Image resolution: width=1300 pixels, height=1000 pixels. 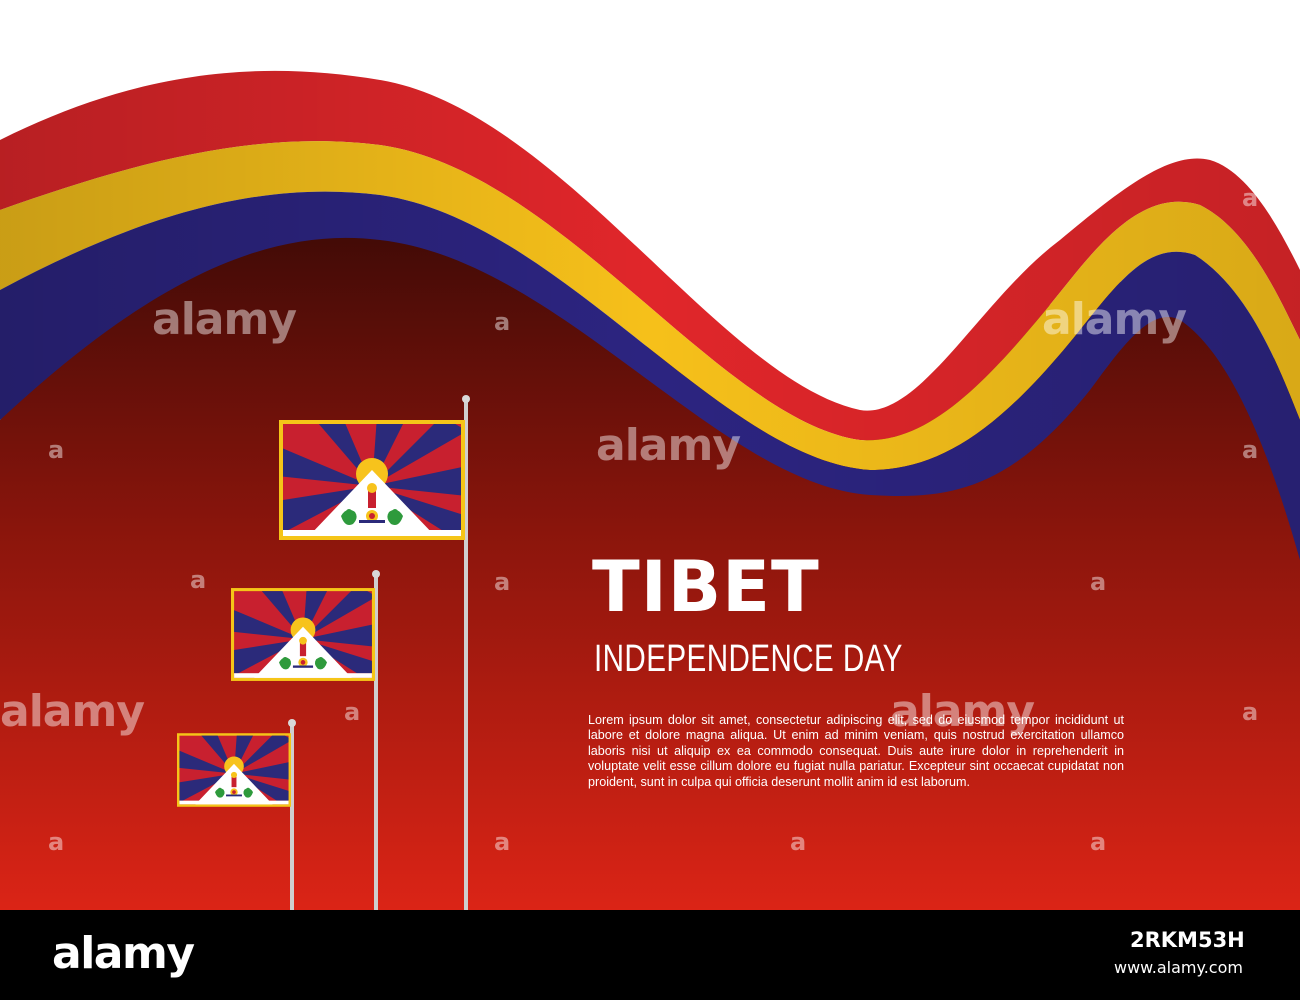 What do you see at coordinates (1178, 967) in the screenshot?
I see `footer-url: www.alamy.com` at bounding box center [1178, 967].